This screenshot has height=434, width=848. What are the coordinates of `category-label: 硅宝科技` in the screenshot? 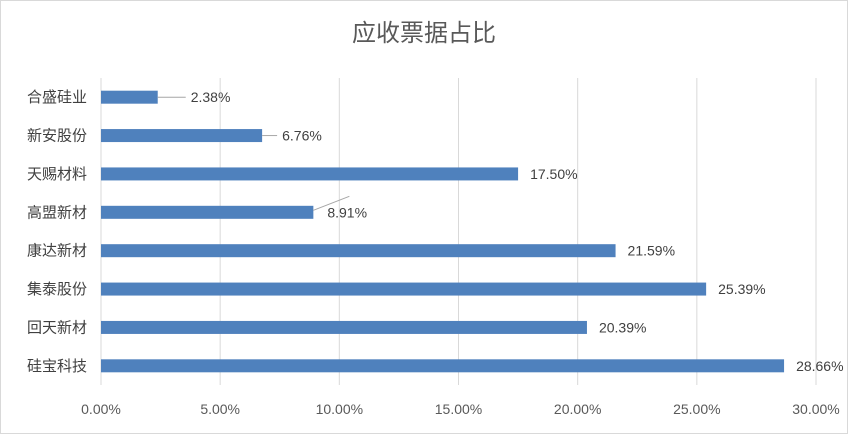 It's located at (57, 366).